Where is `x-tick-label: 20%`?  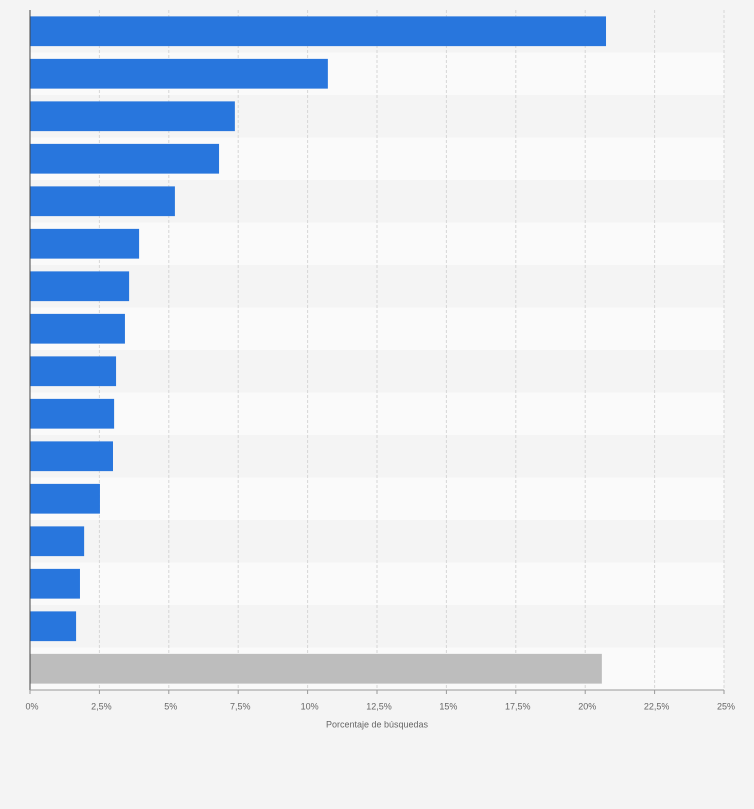 x-tick-label: 20% is located at coordinates (587, 706).